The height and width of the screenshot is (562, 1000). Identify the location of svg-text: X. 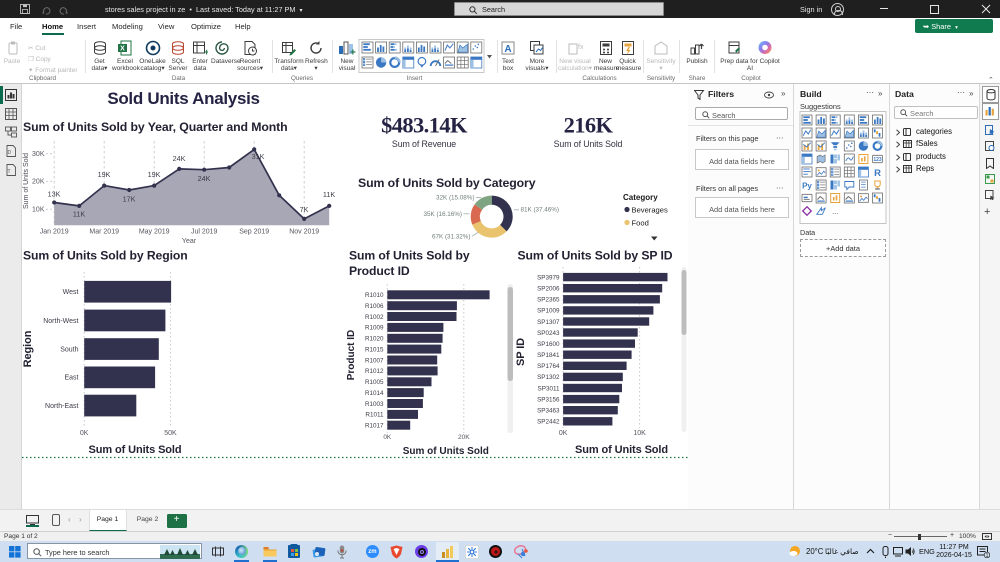
(122, 49).